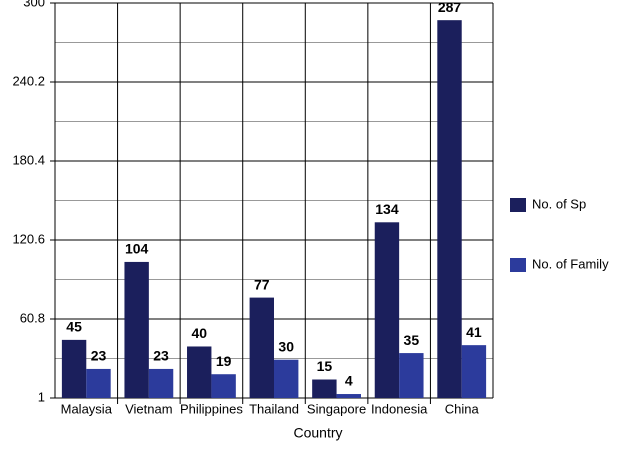 The height and width of the screenshot is (463, 619). I want to click on y-tick-label: 180.4, so click(28, 159).